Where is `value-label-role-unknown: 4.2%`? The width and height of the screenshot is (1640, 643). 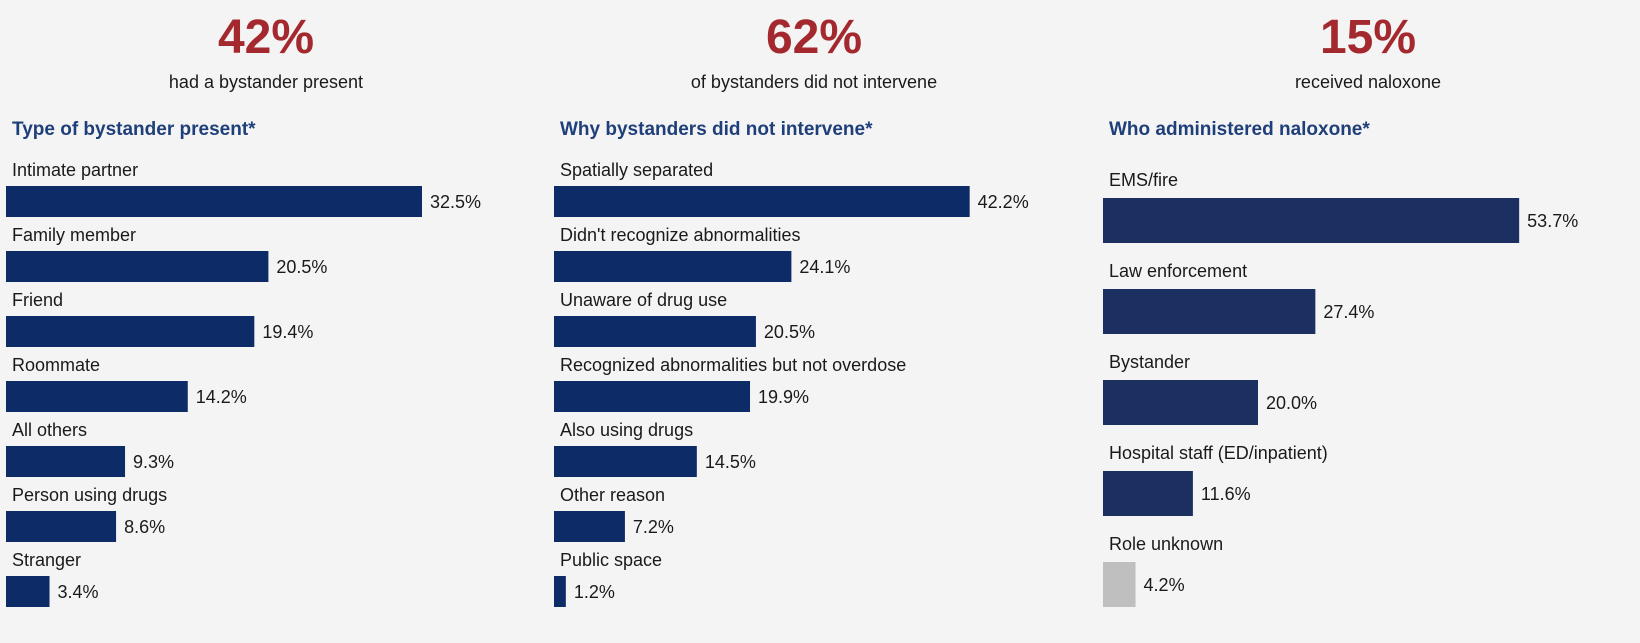 value-label-role-unknown: 4.2% is located at coordinates (1164, 585).